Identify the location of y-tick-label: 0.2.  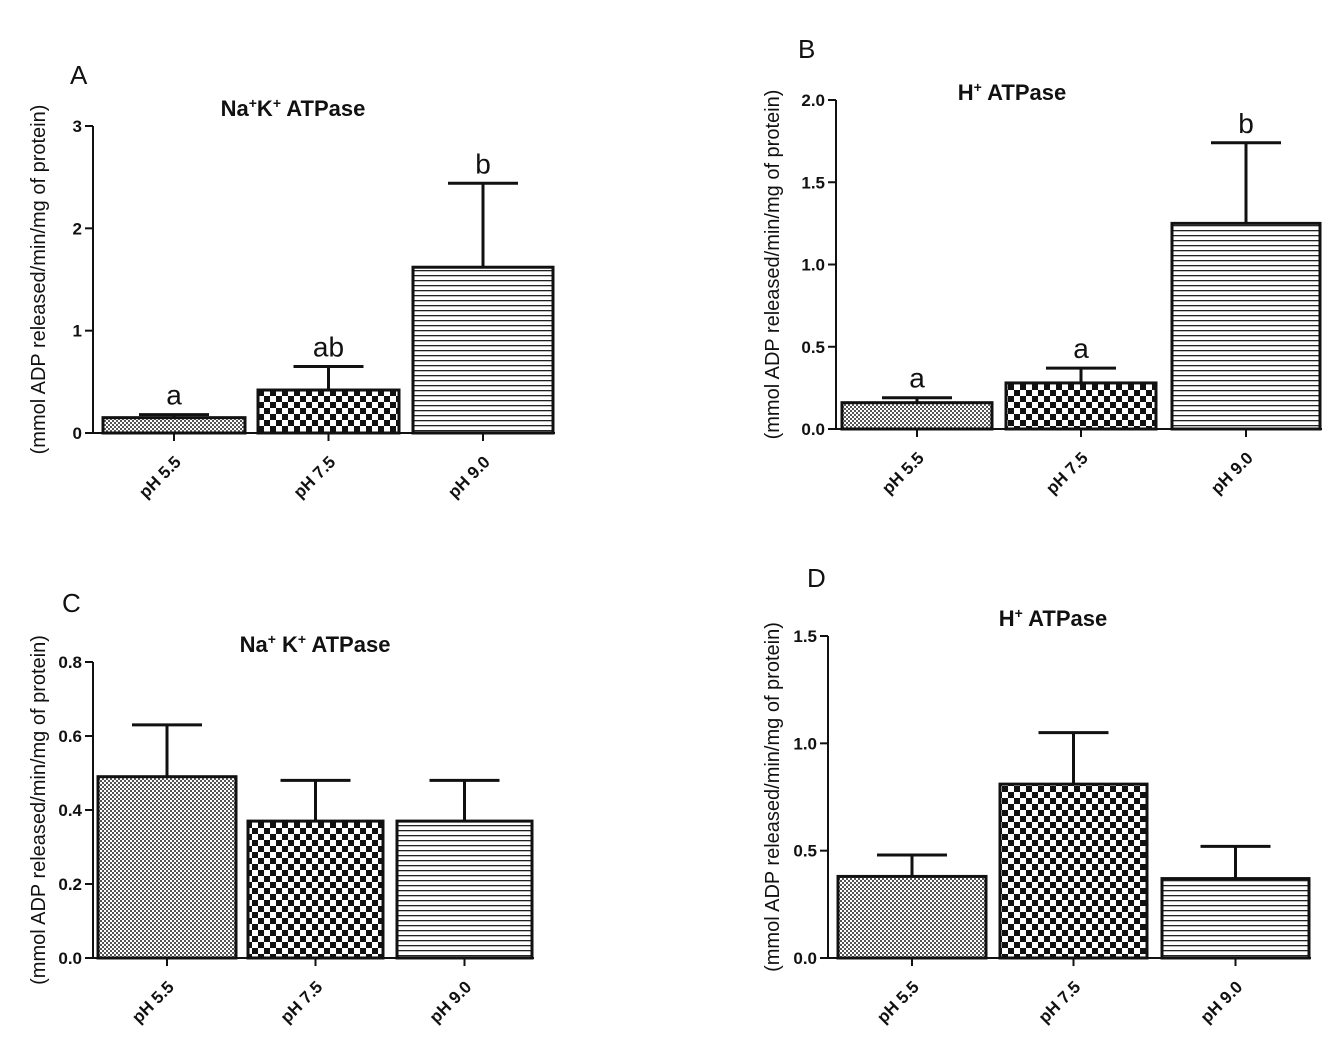
(70, 884).